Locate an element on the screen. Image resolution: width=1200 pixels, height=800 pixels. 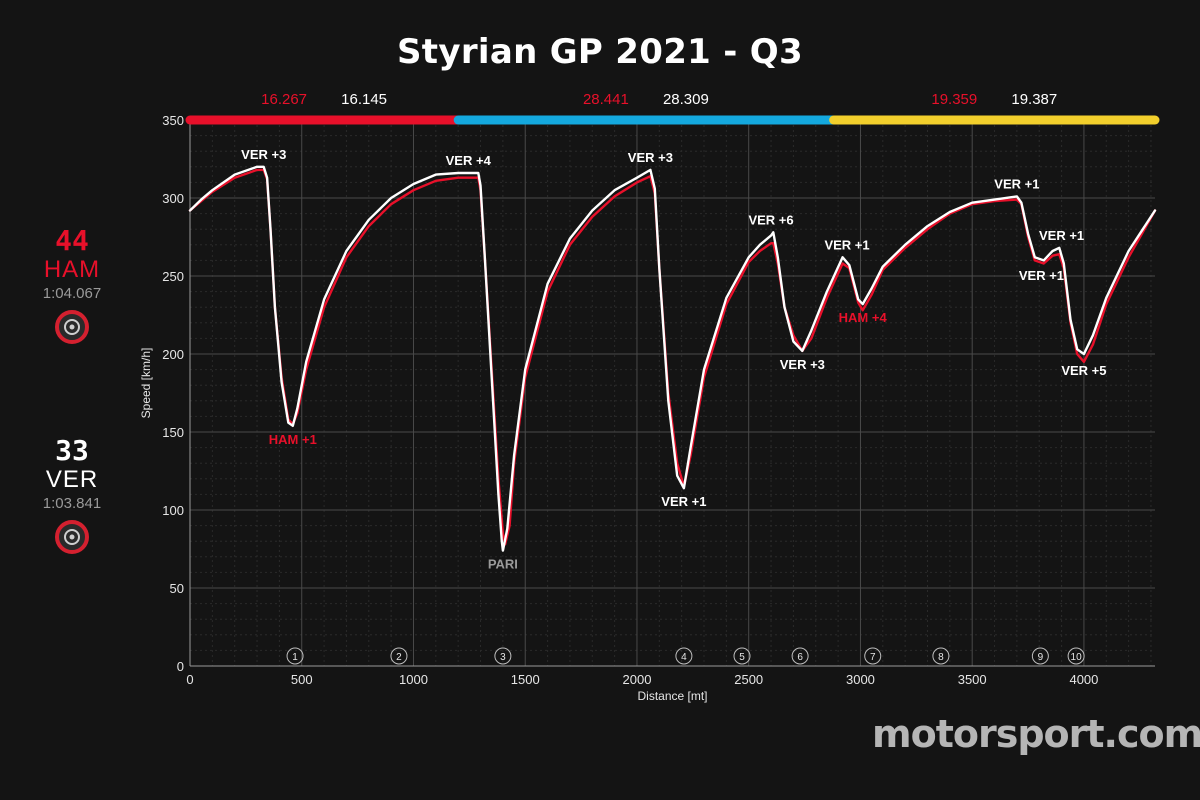
sector-2-ver-time: 28.309 is located at coordinates (686, 99).